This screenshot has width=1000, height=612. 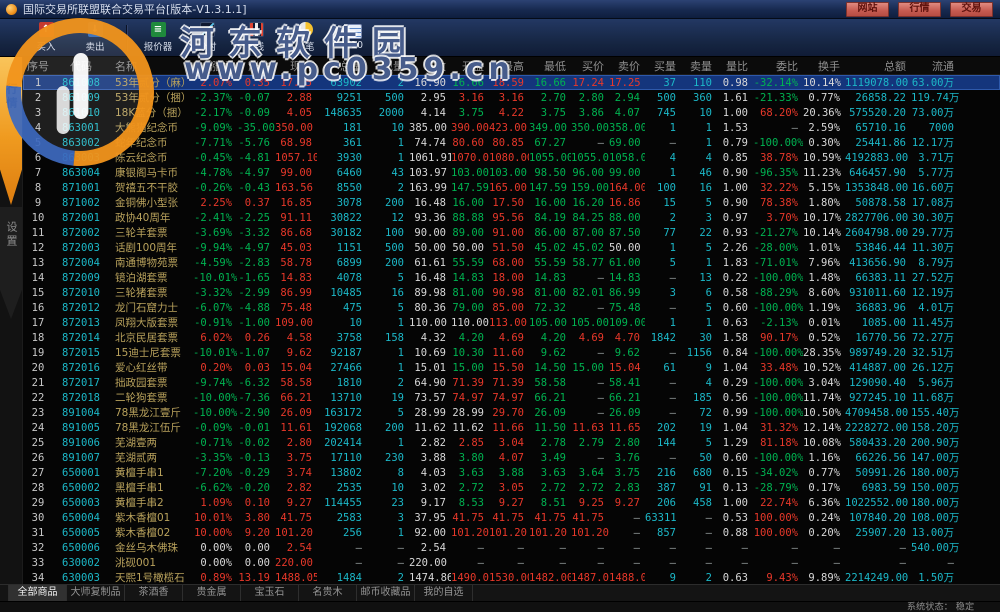 What do you see at coordinates (778, 457) in the screenshot?
I see `cell: -100.00%` at bounding box center [778, 457].